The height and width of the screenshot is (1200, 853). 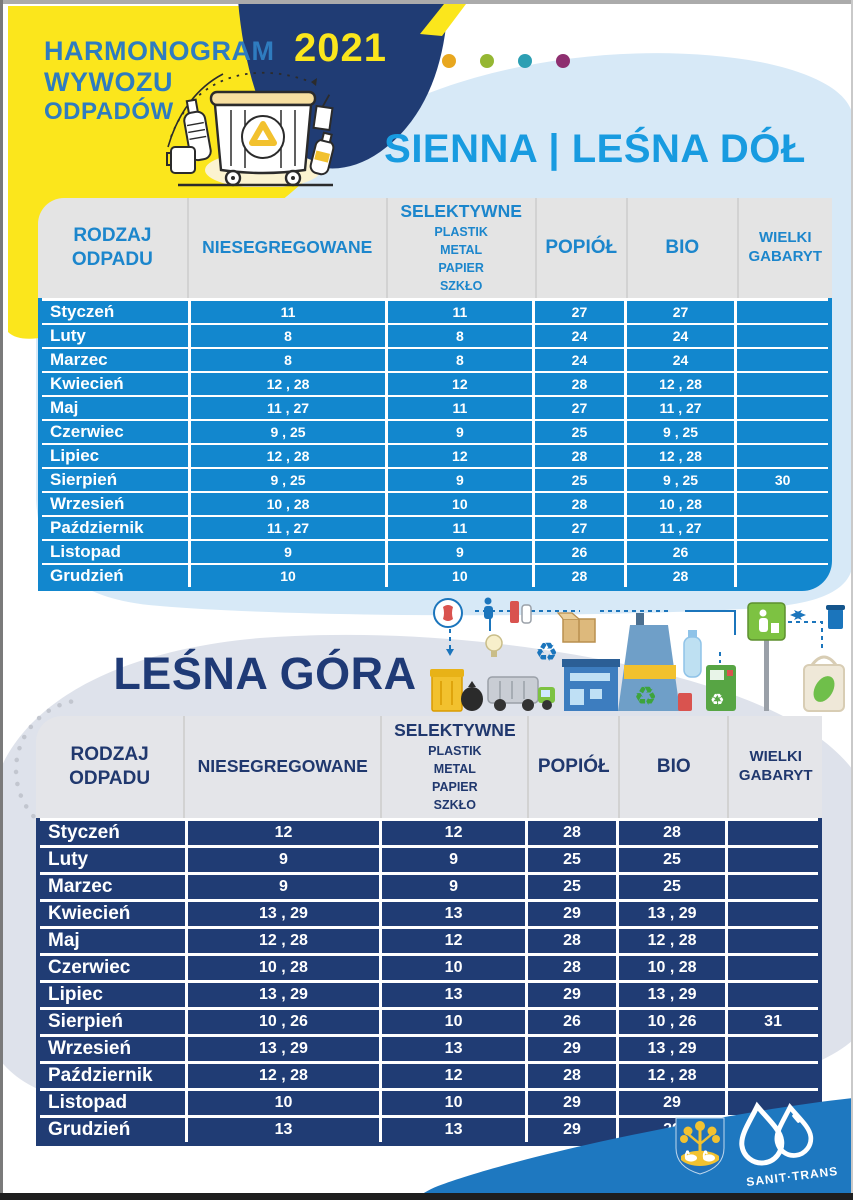 What do you see at coordinates (633, 1149) in the screenshot?
I see `footer-band: SANIT·TRANS` at bounding box center [633, 1149].